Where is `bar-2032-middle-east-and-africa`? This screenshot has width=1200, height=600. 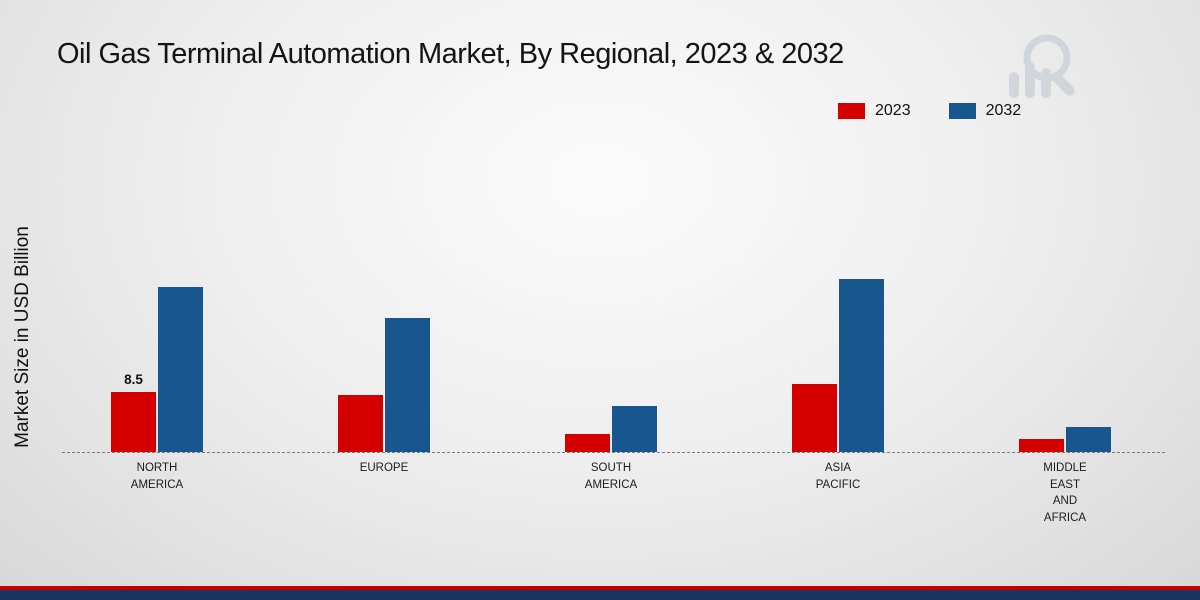 bar-2032-middle-east-and-africa is located at coordinates (1088, 439).